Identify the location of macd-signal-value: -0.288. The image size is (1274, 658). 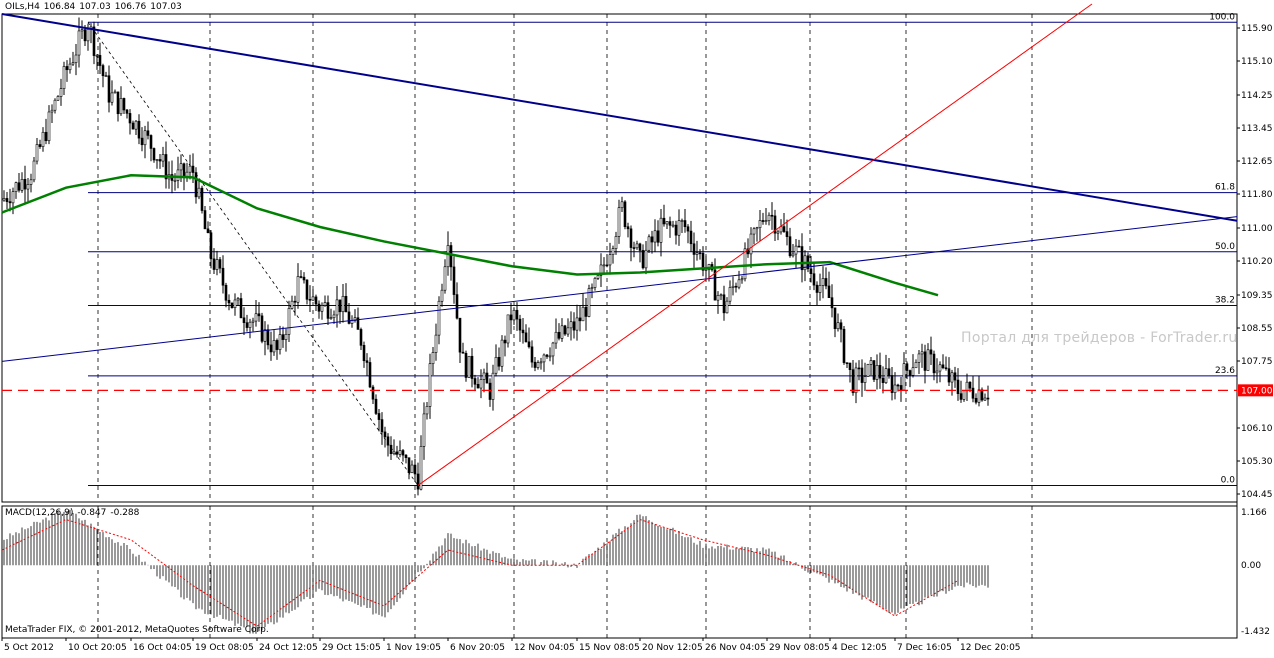
(125, 513).